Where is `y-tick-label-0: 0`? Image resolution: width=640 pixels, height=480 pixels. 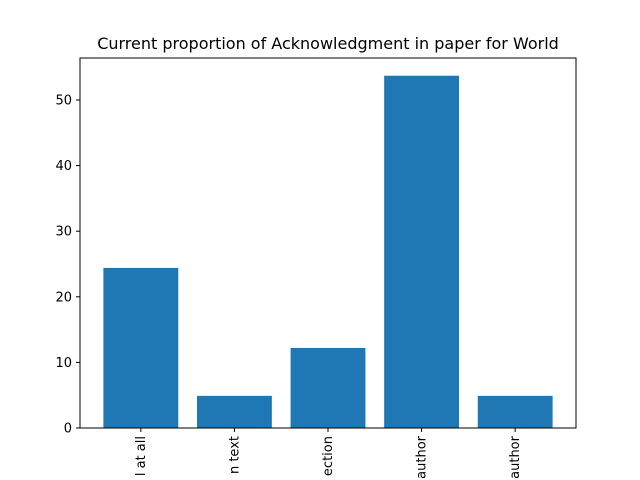
y-tick-label-0: 0 is located at coordinates (68, 429).